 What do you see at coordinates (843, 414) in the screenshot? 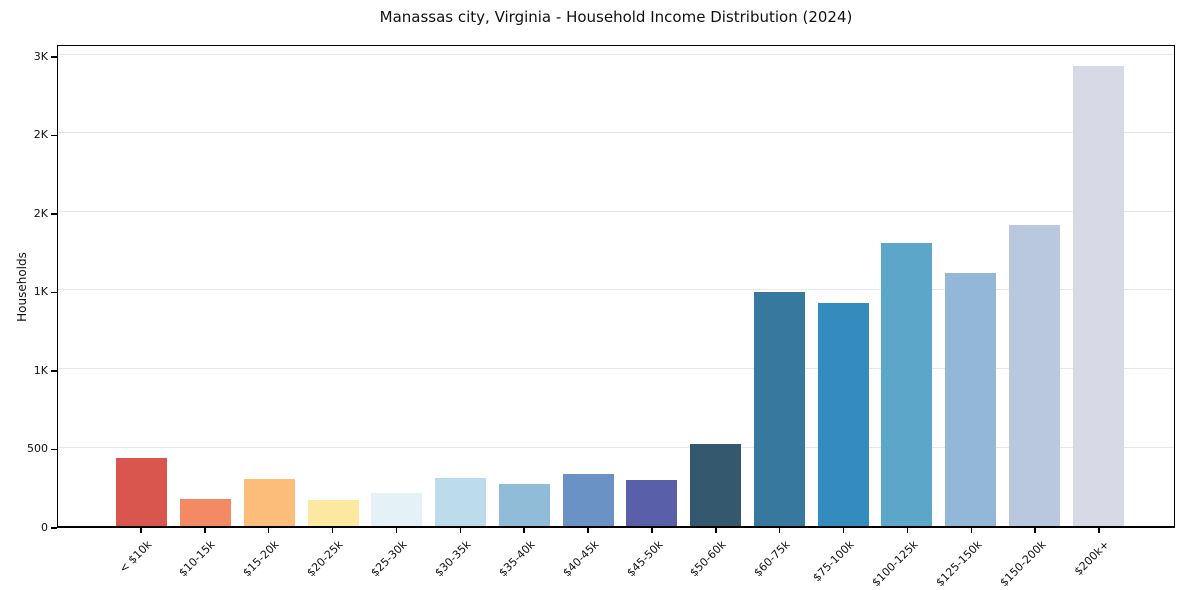
I see `bar--75-100k` at bounding box center [843, 414].